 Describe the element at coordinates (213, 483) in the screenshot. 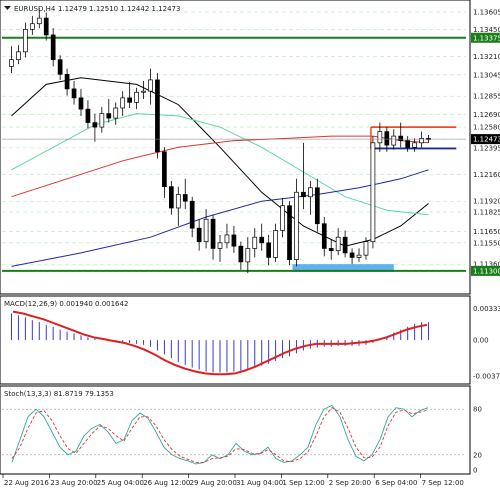

I see `time-axis-label: 29 Aug 20:00` at that location.